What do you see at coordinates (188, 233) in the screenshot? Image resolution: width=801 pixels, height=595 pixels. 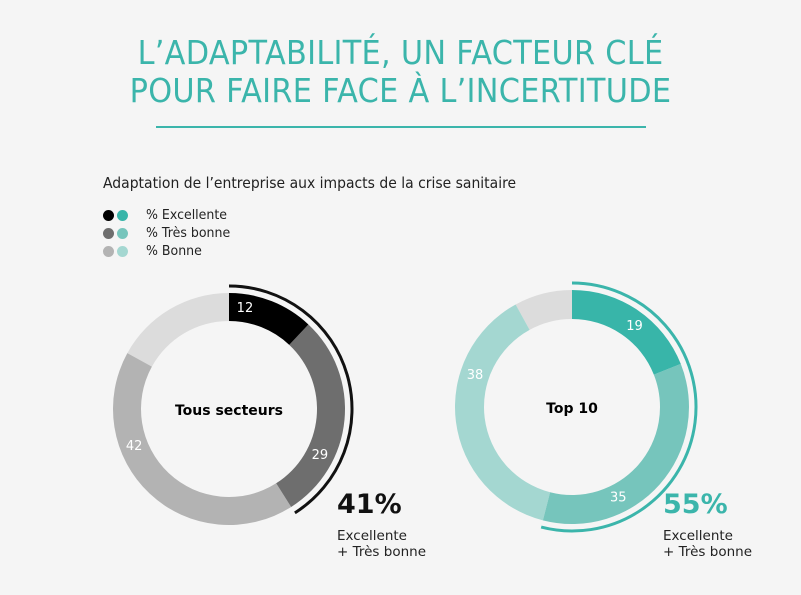 I see `legend-label: % Très bonne` at bounding box center [188, 233].